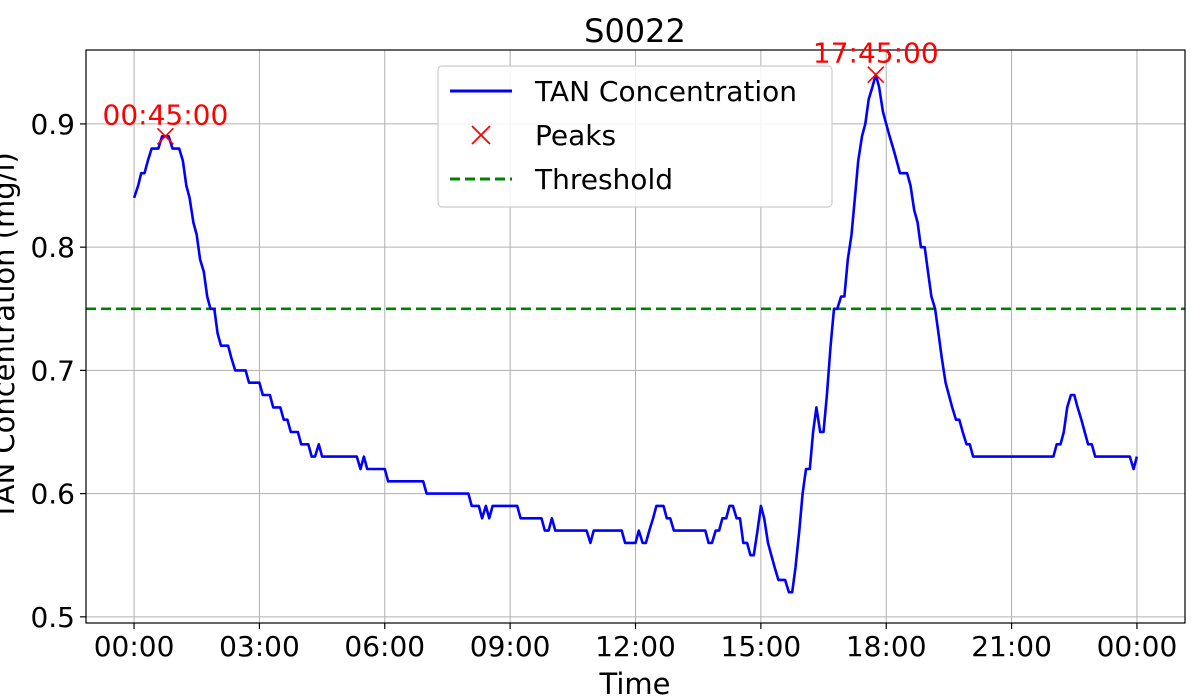 This screenshot has height=700, width=1200. What do you see at coordinates (52, 370) in the screenshot?
I see `y-tick-label: 0.7` at bounding box center [52, 370].